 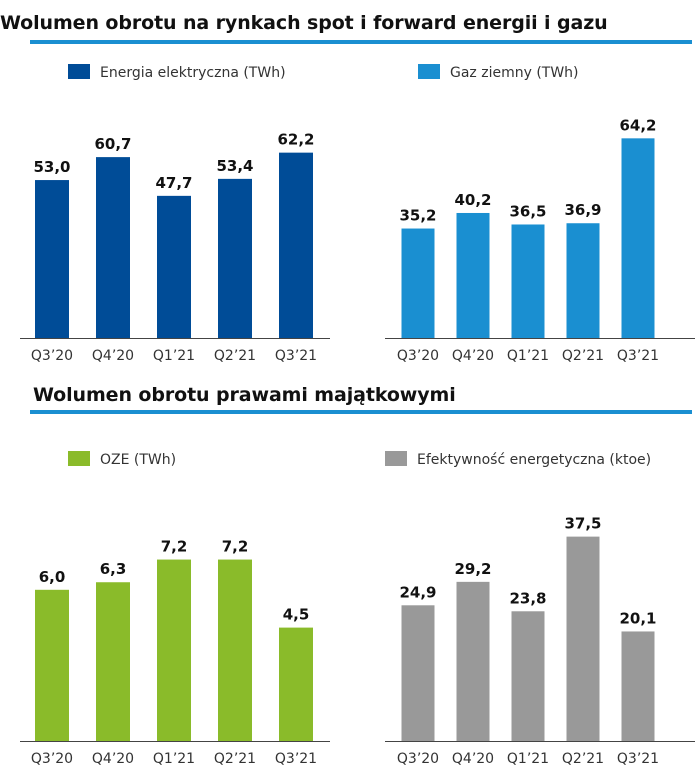 I want to click on data-label: 4,5, so click(x=296, y=615).